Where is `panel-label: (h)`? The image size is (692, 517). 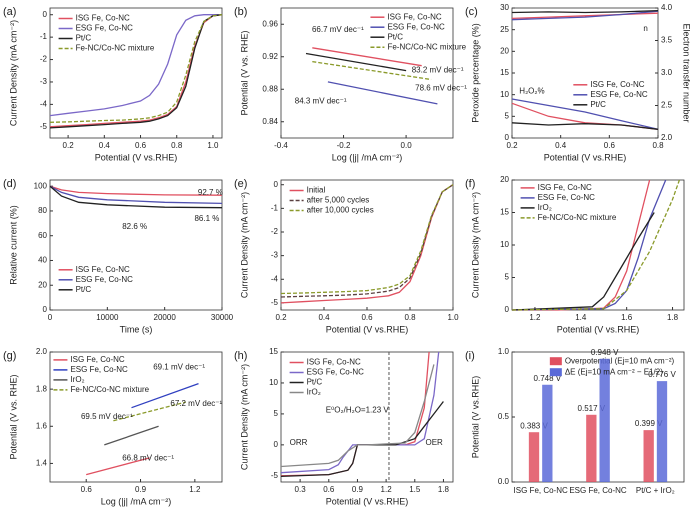 panel-label: (h) is located at coordinates (240, 356).